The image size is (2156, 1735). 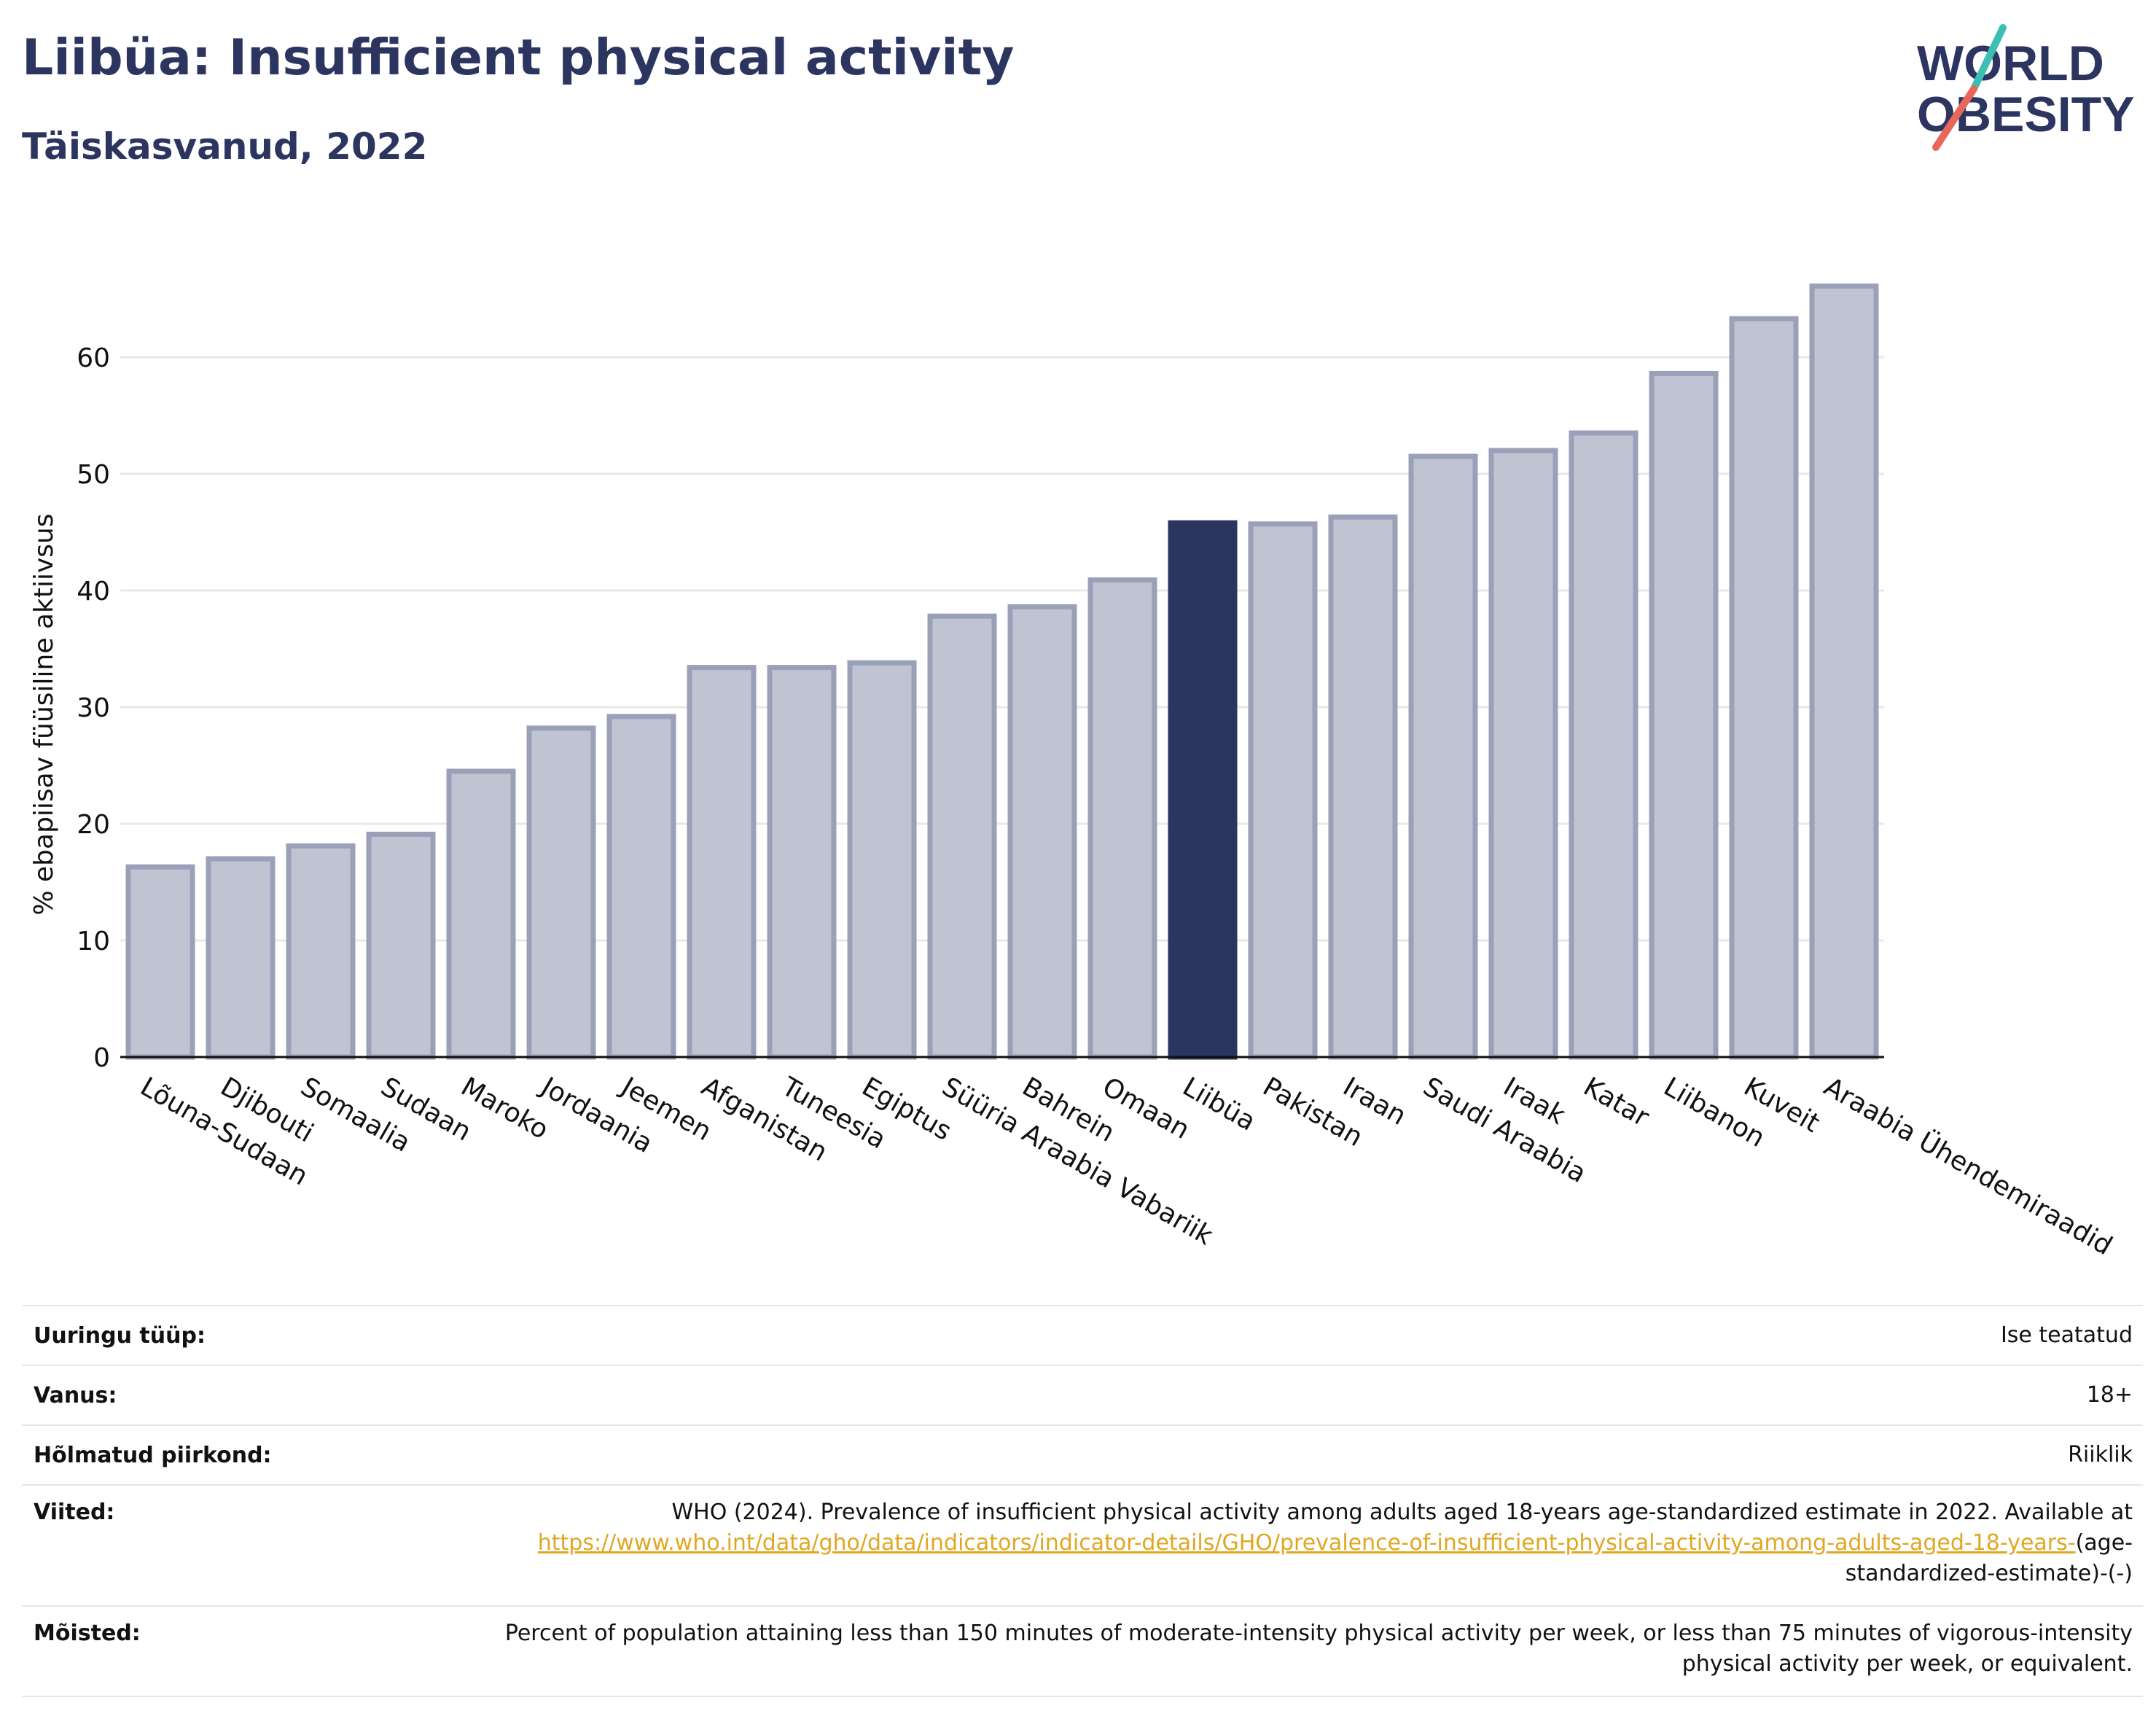 I want to click on bar-tuneesia, so click(x=802, y=862).